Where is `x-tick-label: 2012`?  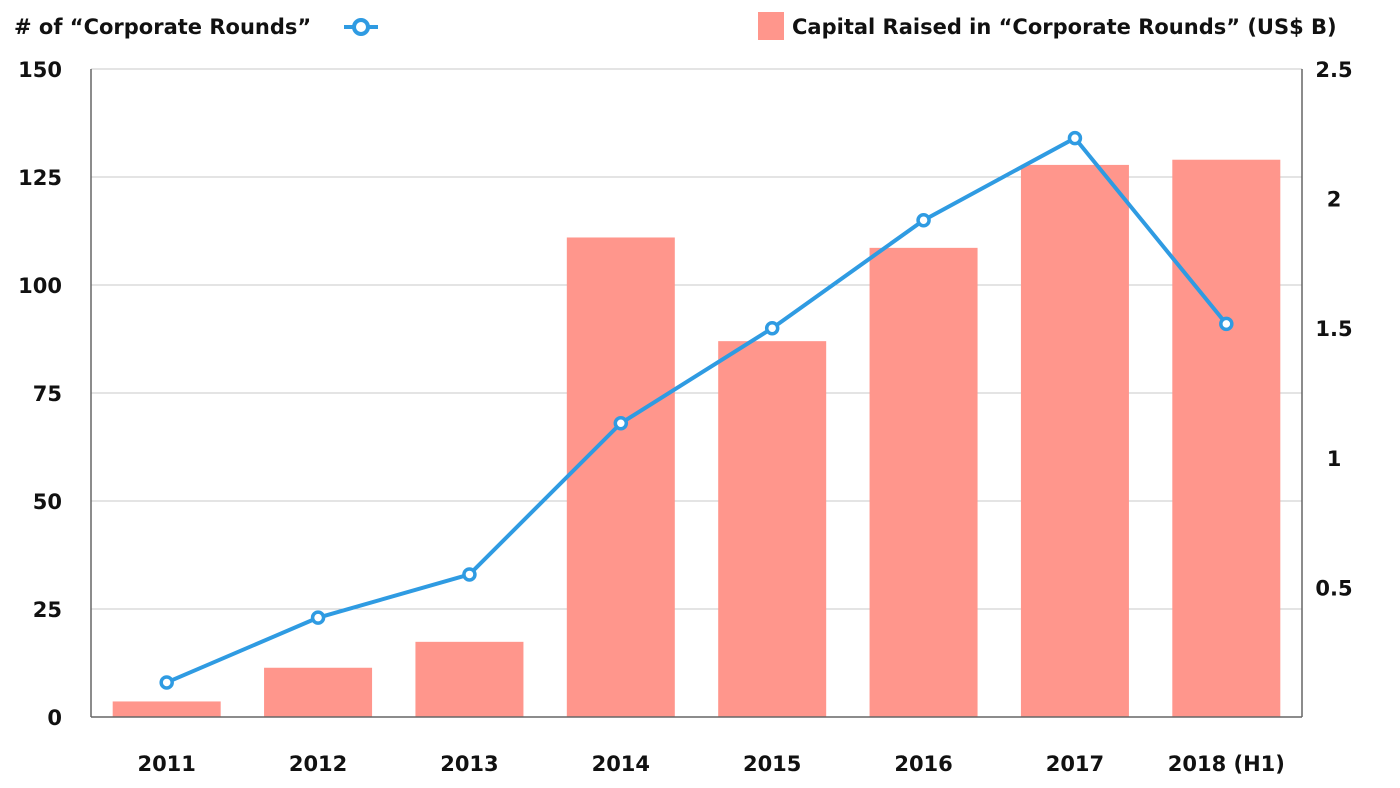 x-tick-label: 2012 is located at coordinates (318, 764).